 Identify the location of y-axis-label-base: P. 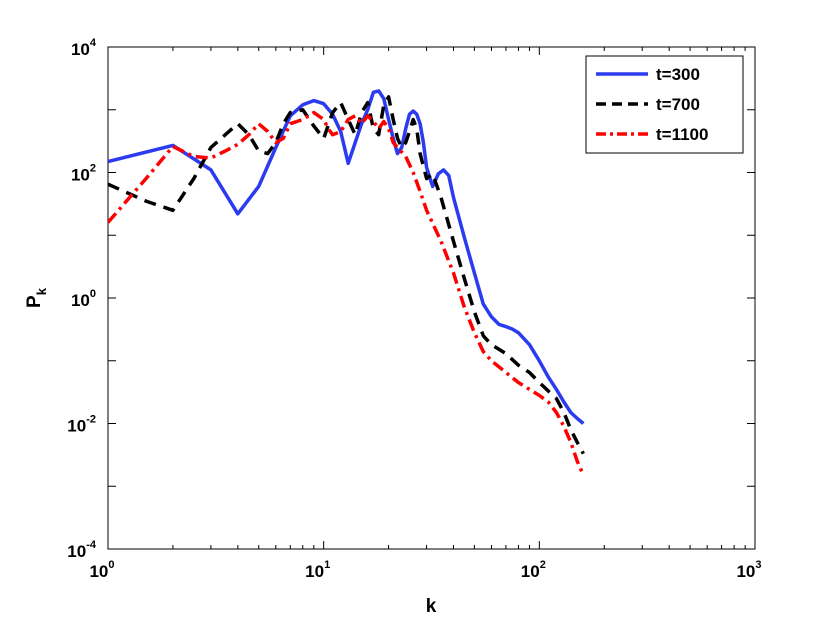
(34, 301).